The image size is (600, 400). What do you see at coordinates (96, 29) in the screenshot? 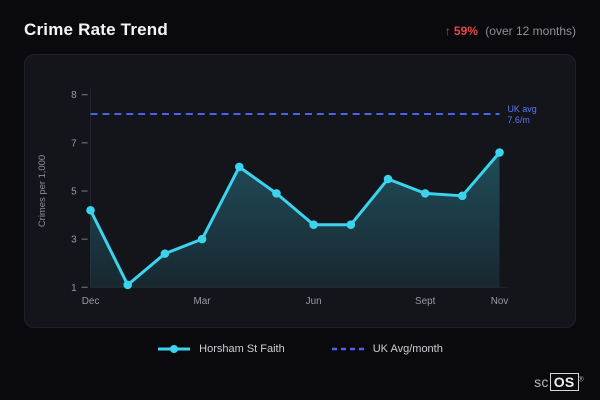
I see `page-title: Crime Rate Trend` at bounding box center [96, 29].